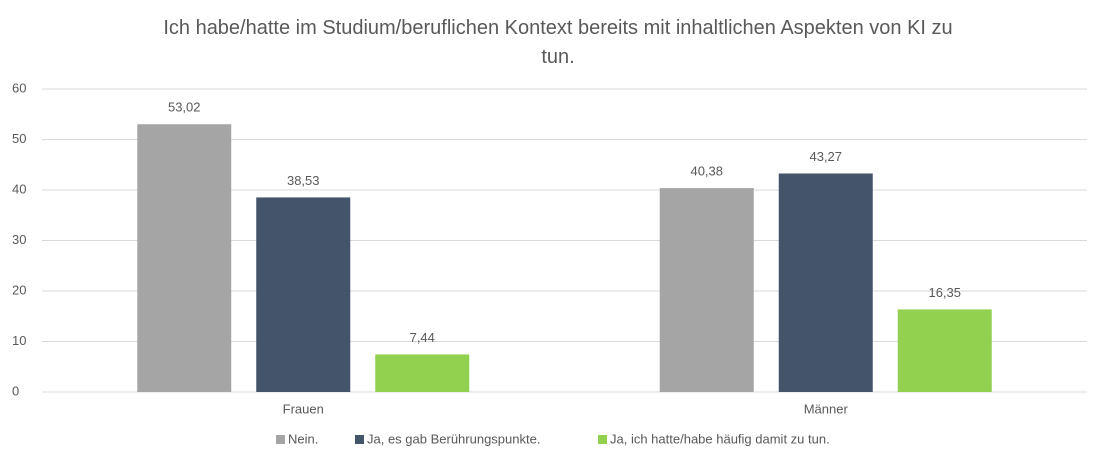 The height and width of the screenshot is (452, 1117). Describe the element at coordinates (720, 438) in the screenshot. I see `legend-label: Ja, ich hatte/habe häufig damit zu tun.` at that location.